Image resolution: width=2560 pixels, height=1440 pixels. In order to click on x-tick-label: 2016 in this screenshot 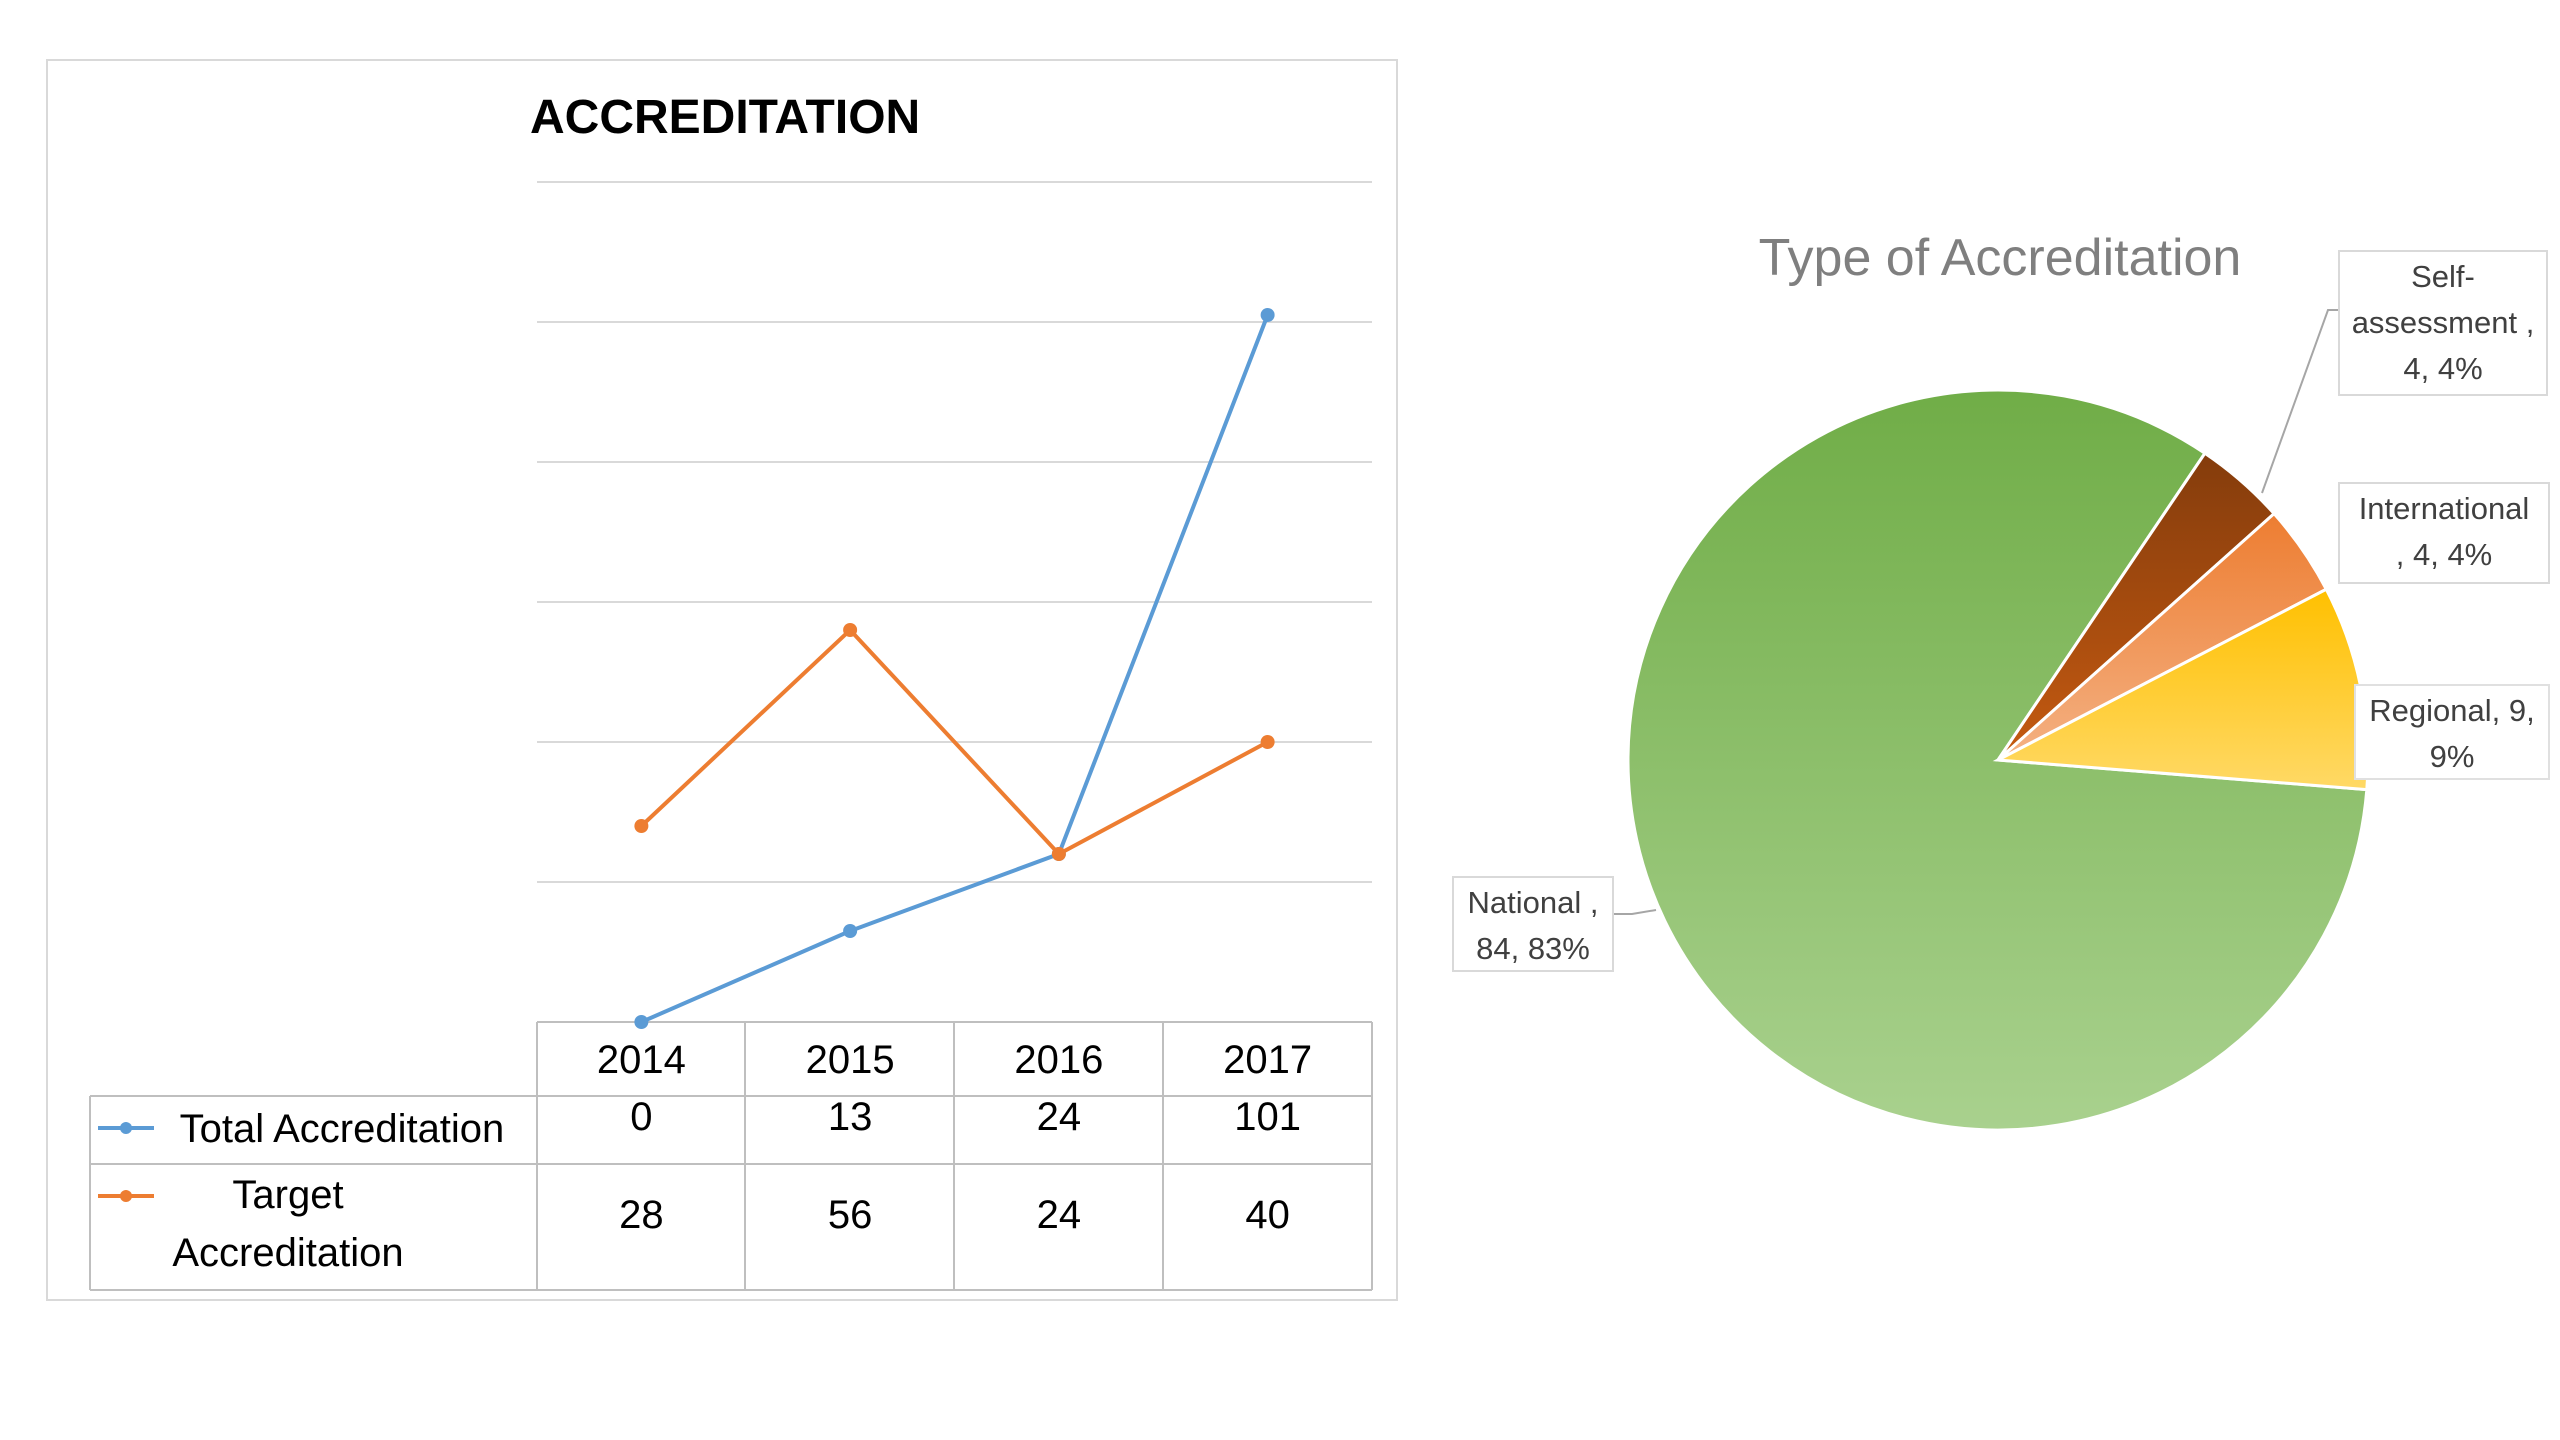, I will do `click(1058, 1060)`.